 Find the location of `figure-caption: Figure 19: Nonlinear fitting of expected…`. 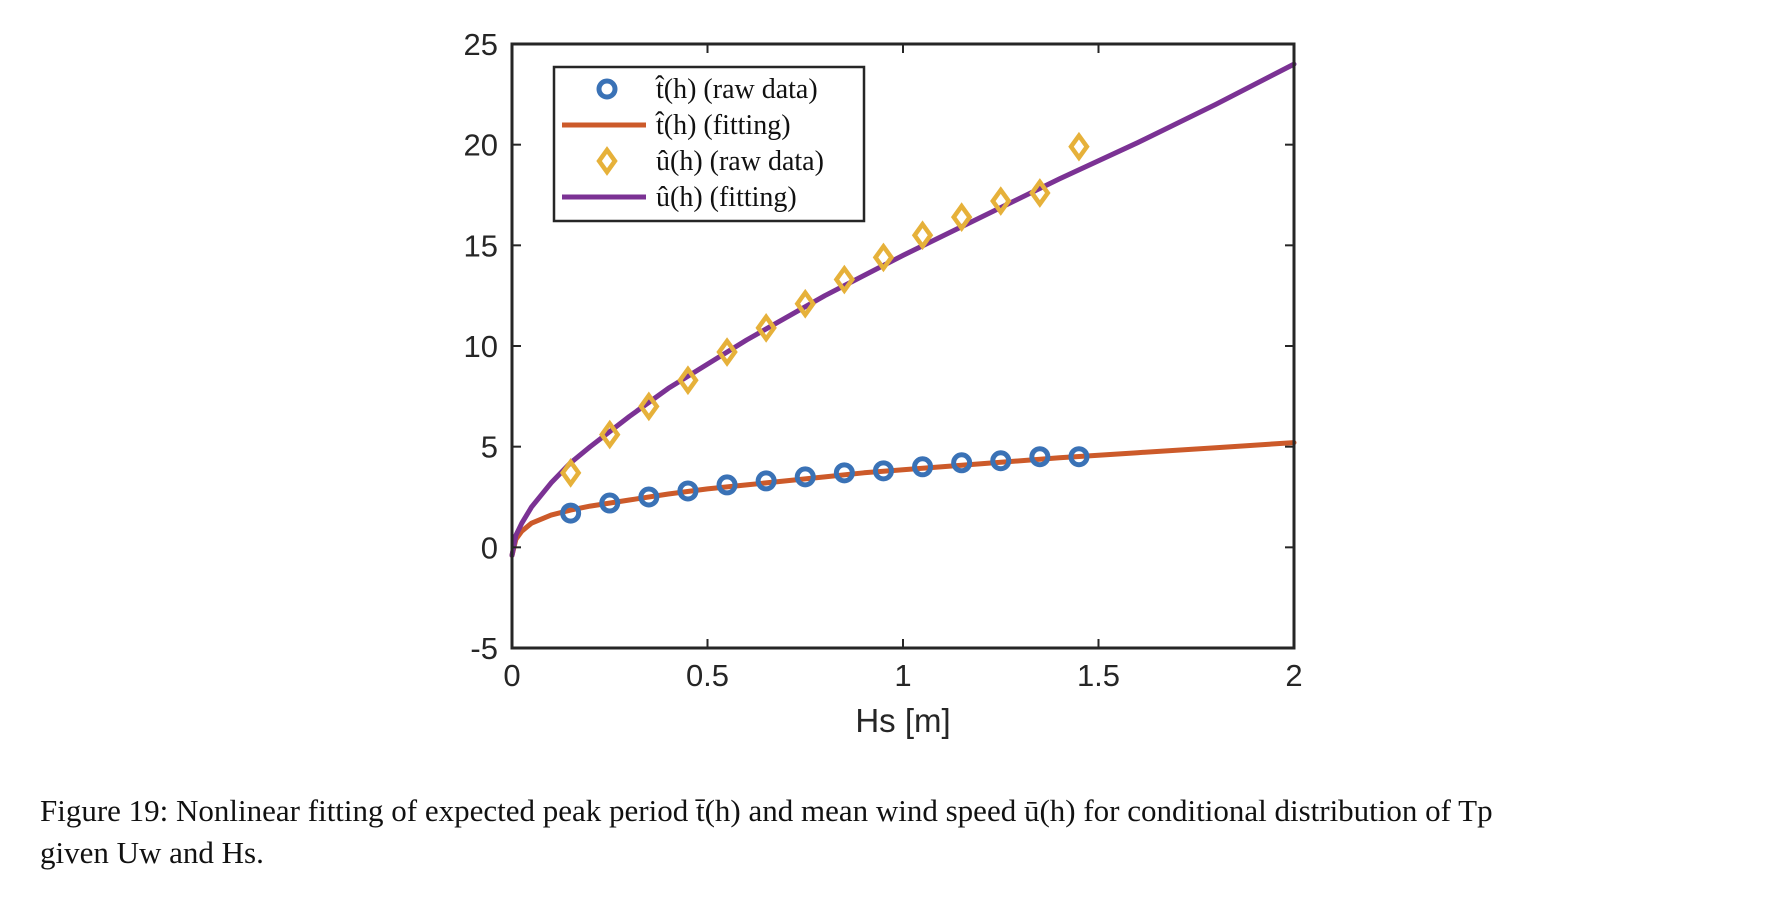

figure-caption: Figure 19: Nonlinear fitting of expected… is located at coordinates (890, 832).